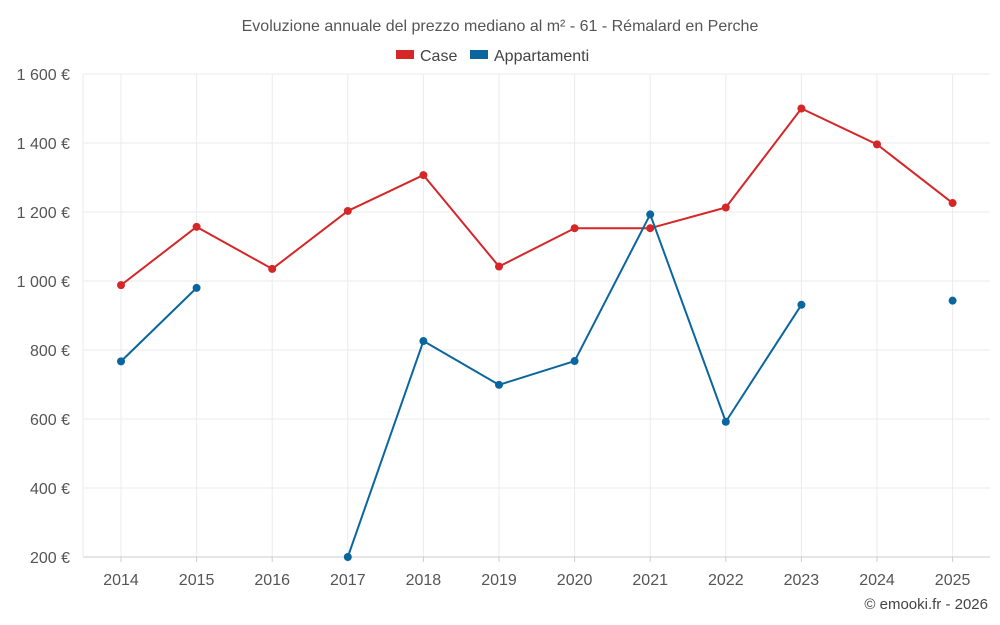  I want to click on legend-label-case: Case, so click(438, 56).